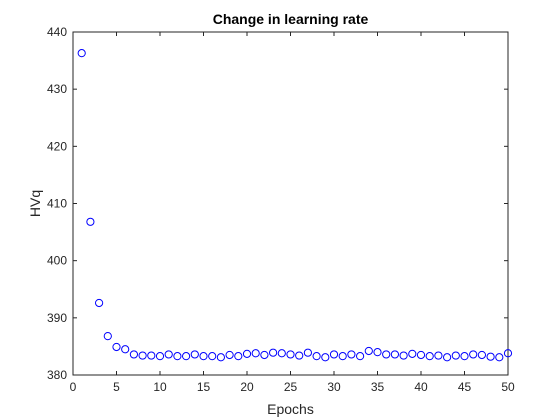 Image resolution: width=560 pixels, height=420 pixels. Describe the element at coordinates (57, 32) in the screenshot. I see `y-tick-label: 440` at that location.